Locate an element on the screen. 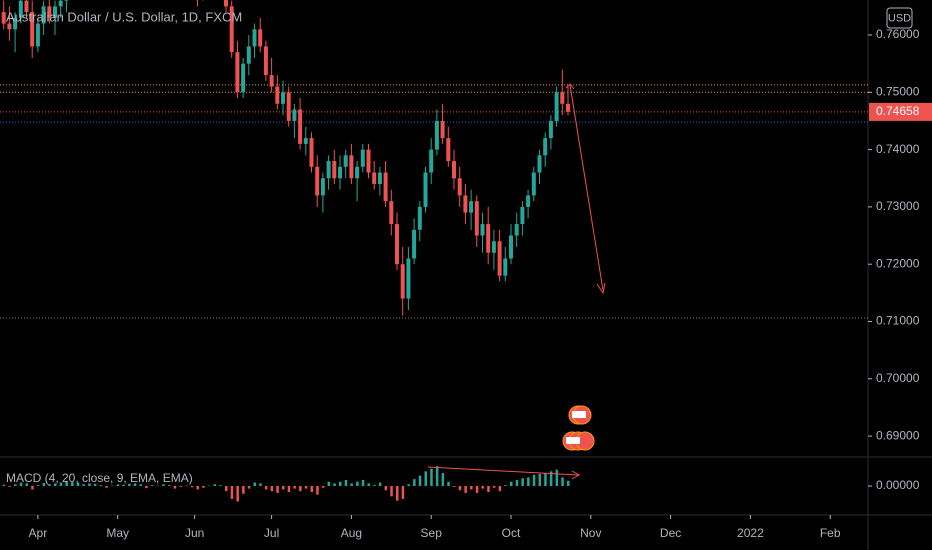 The width and height of the screenshot is (932, 550). x-tick-label: May is located at coordinates (117, 533).